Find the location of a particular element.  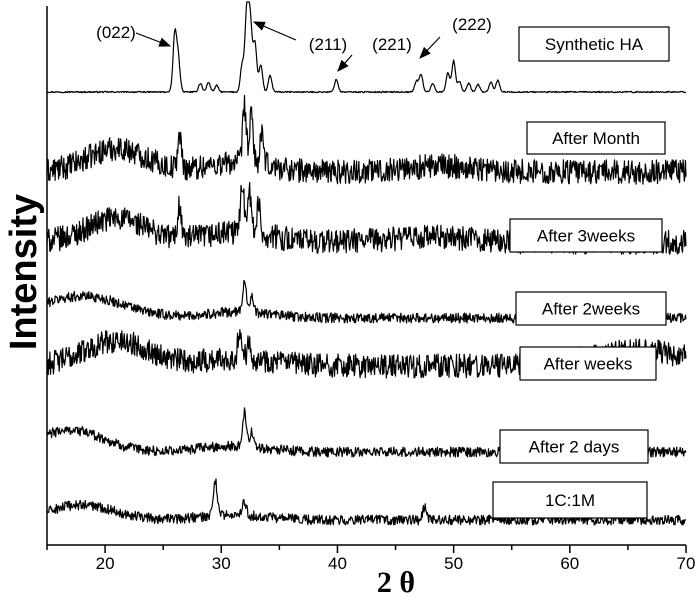

x-ticks: 20 30 40 50 60 70 is located at coordinates (371, 559).